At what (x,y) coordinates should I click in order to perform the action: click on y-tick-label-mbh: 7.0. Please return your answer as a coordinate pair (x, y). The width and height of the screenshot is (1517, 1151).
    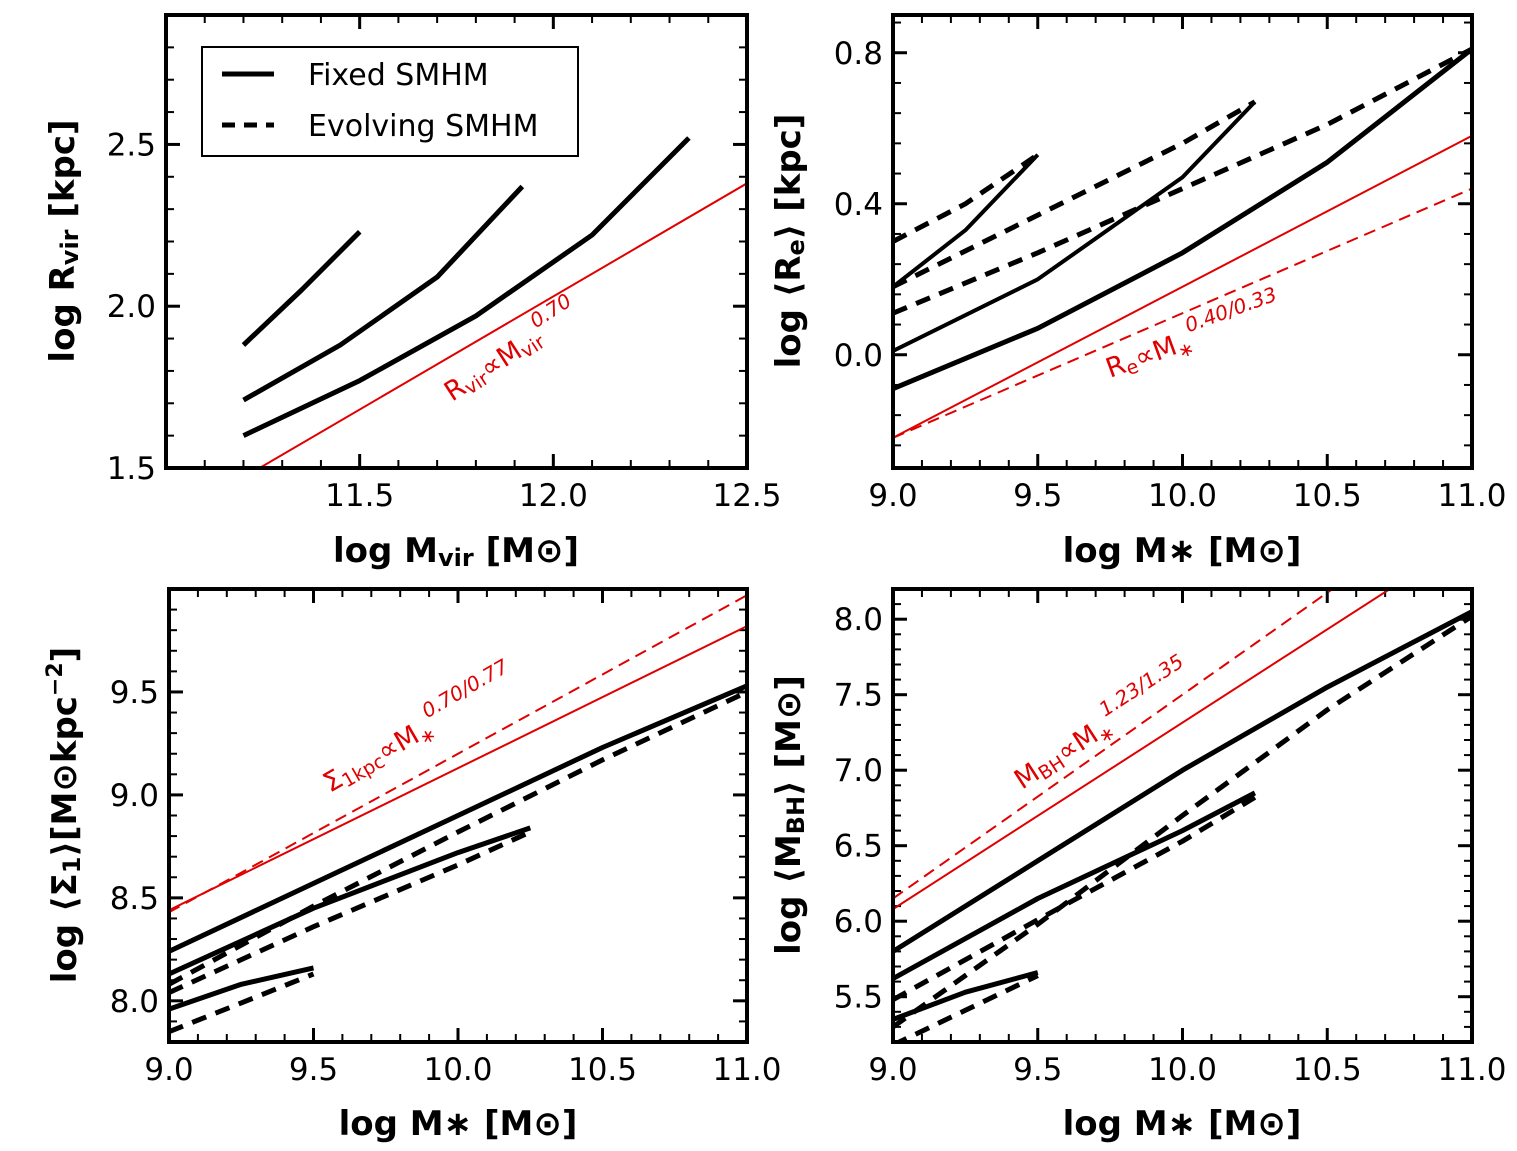
    Looking at the image, I should click on (858, 771).